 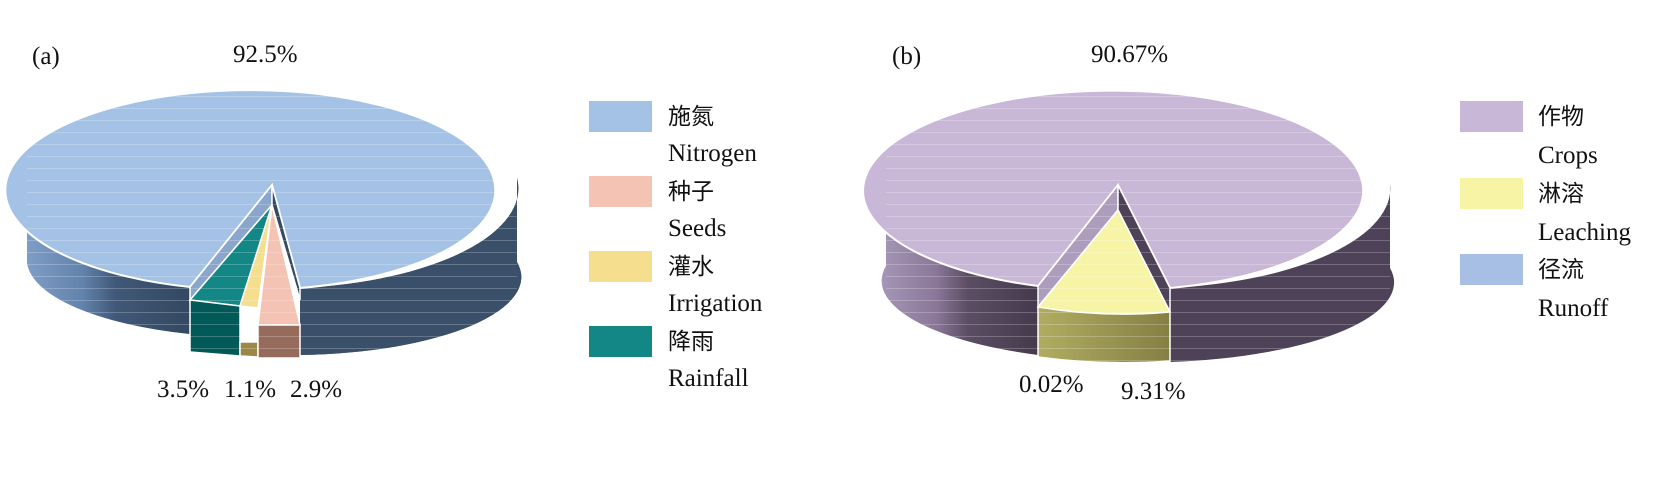 What do you see at coordinates (669, 359) in the screenshot?
I see `legend-item-rainfall: 降雨 Rainfall` at bounding box center [669, 359].